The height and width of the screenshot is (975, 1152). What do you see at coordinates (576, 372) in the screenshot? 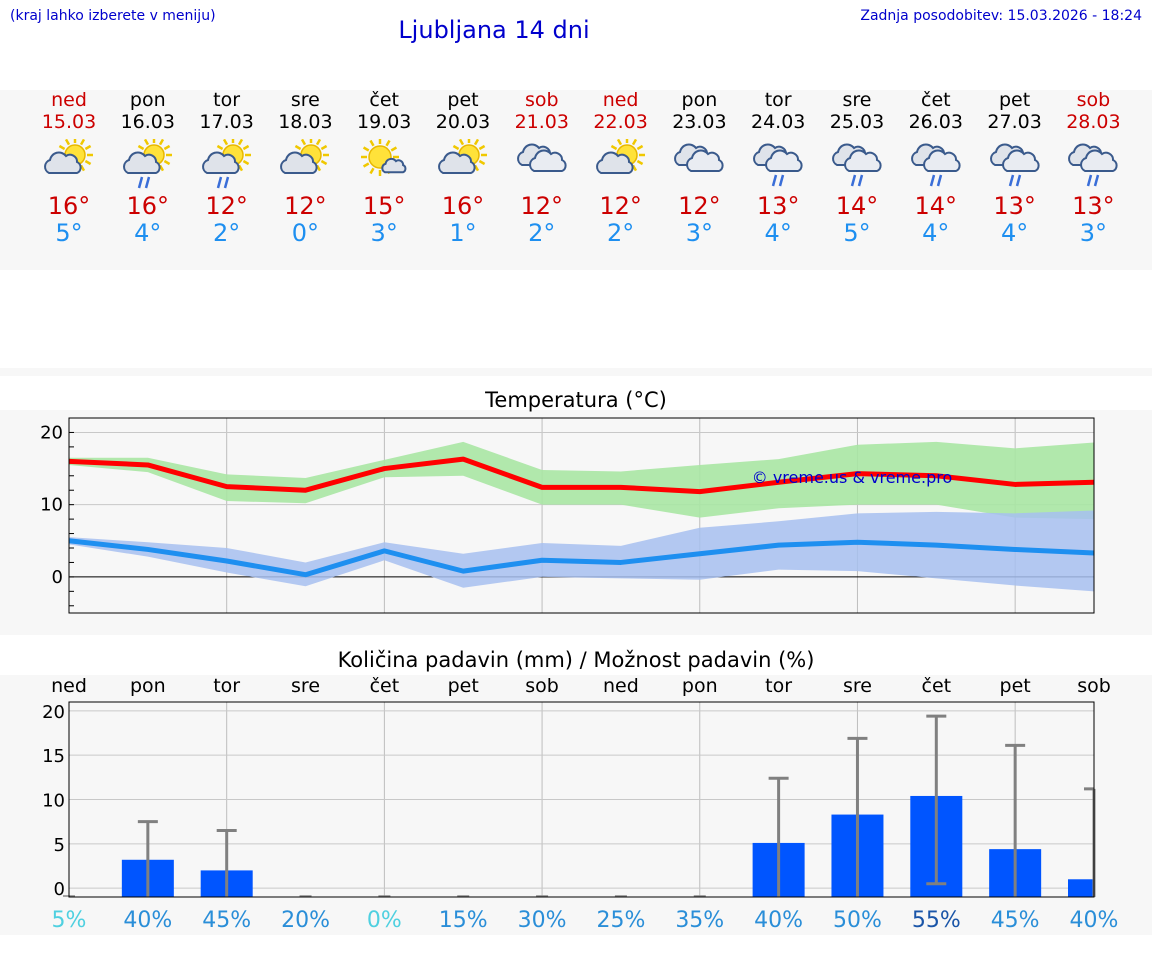
I see `divider-band` at bounding box center [576, 372].